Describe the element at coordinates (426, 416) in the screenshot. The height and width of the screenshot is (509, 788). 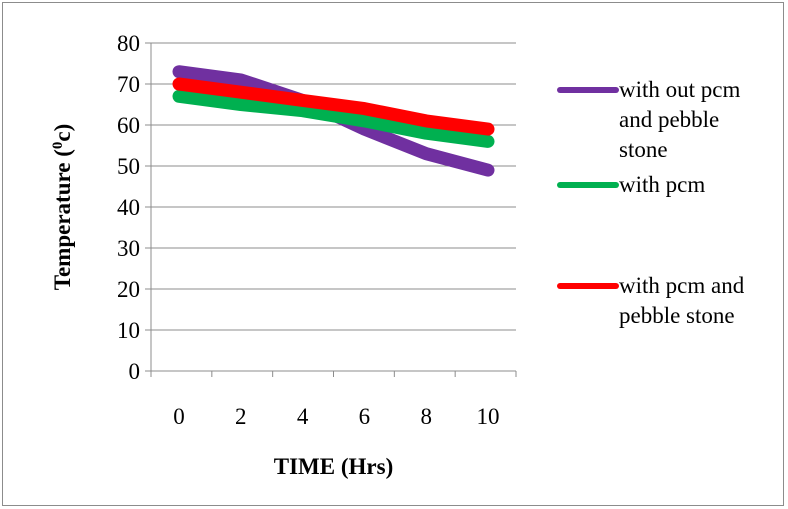
I see `x-tick-label-8: 8` at that location.